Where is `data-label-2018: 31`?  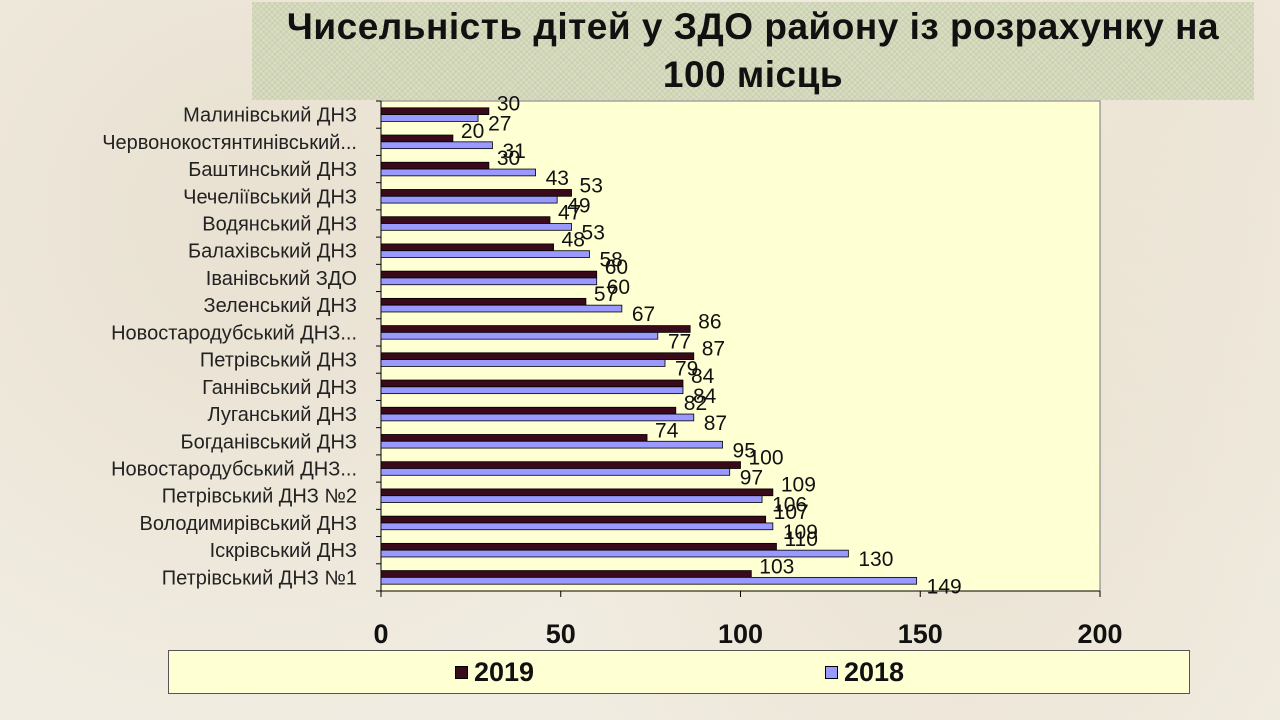 data-label-2018: 31 is located at coordinates (513, 151).